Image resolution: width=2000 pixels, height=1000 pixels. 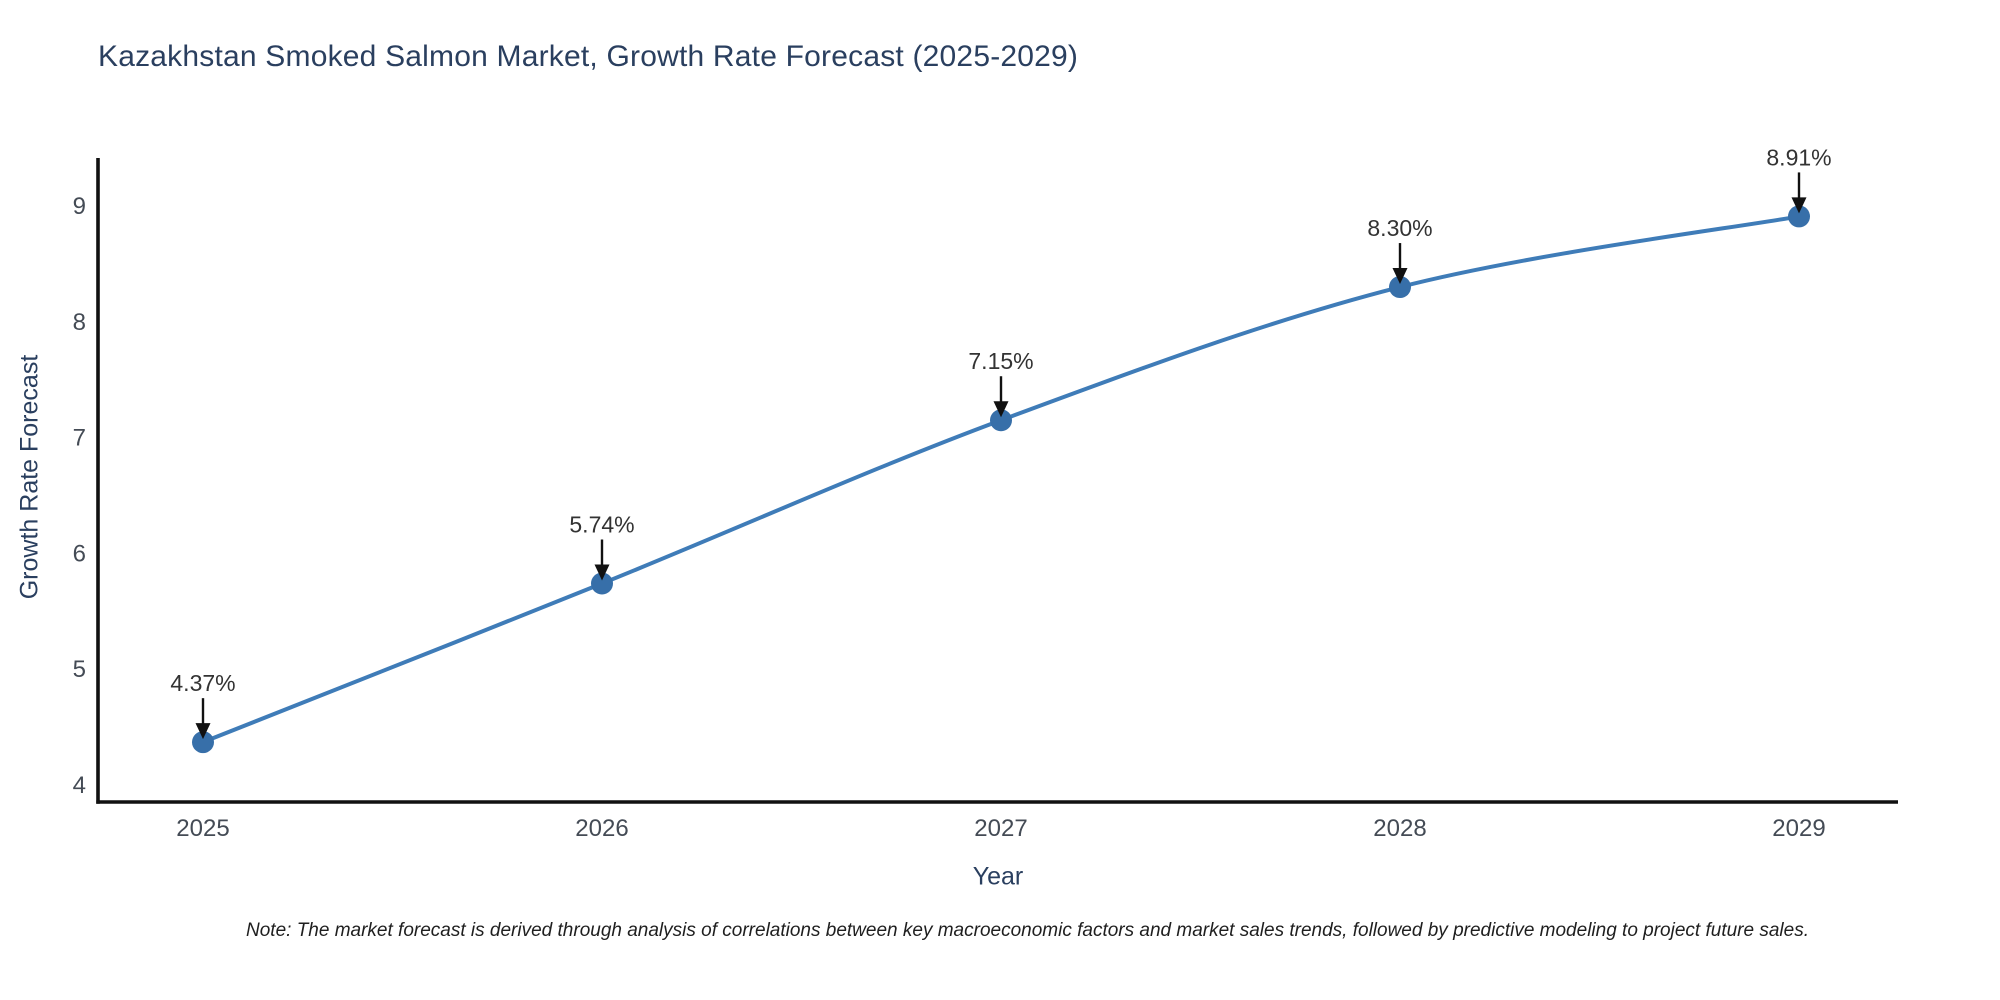 I want to click on x-tick-label: 2025, so click(x=202, y=828).